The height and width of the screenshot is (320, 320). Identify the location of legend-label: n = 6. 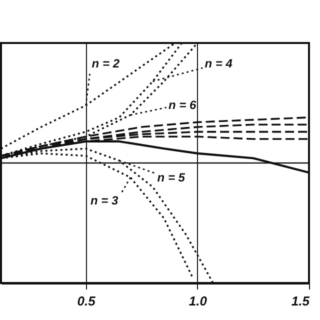
(182, 105).